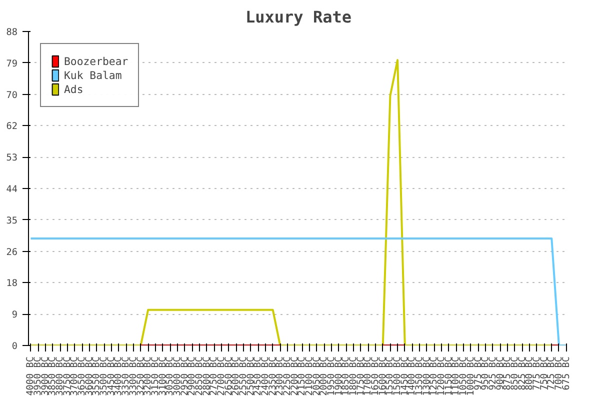 This screenshot has height=400, width=592. What do you see at coordinates (93, 75) in the screenshot?
I see `legend-label: Kuk Balam` at bounding box center [93, 75].